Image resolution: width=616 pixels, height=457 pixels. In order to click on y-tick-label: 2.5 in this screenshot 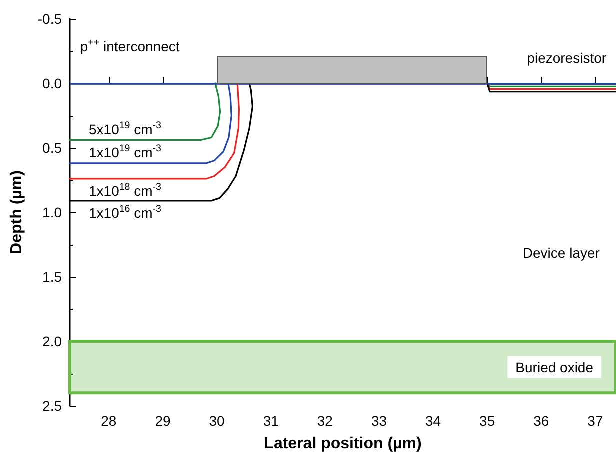, I will do `click(52, 406)`.